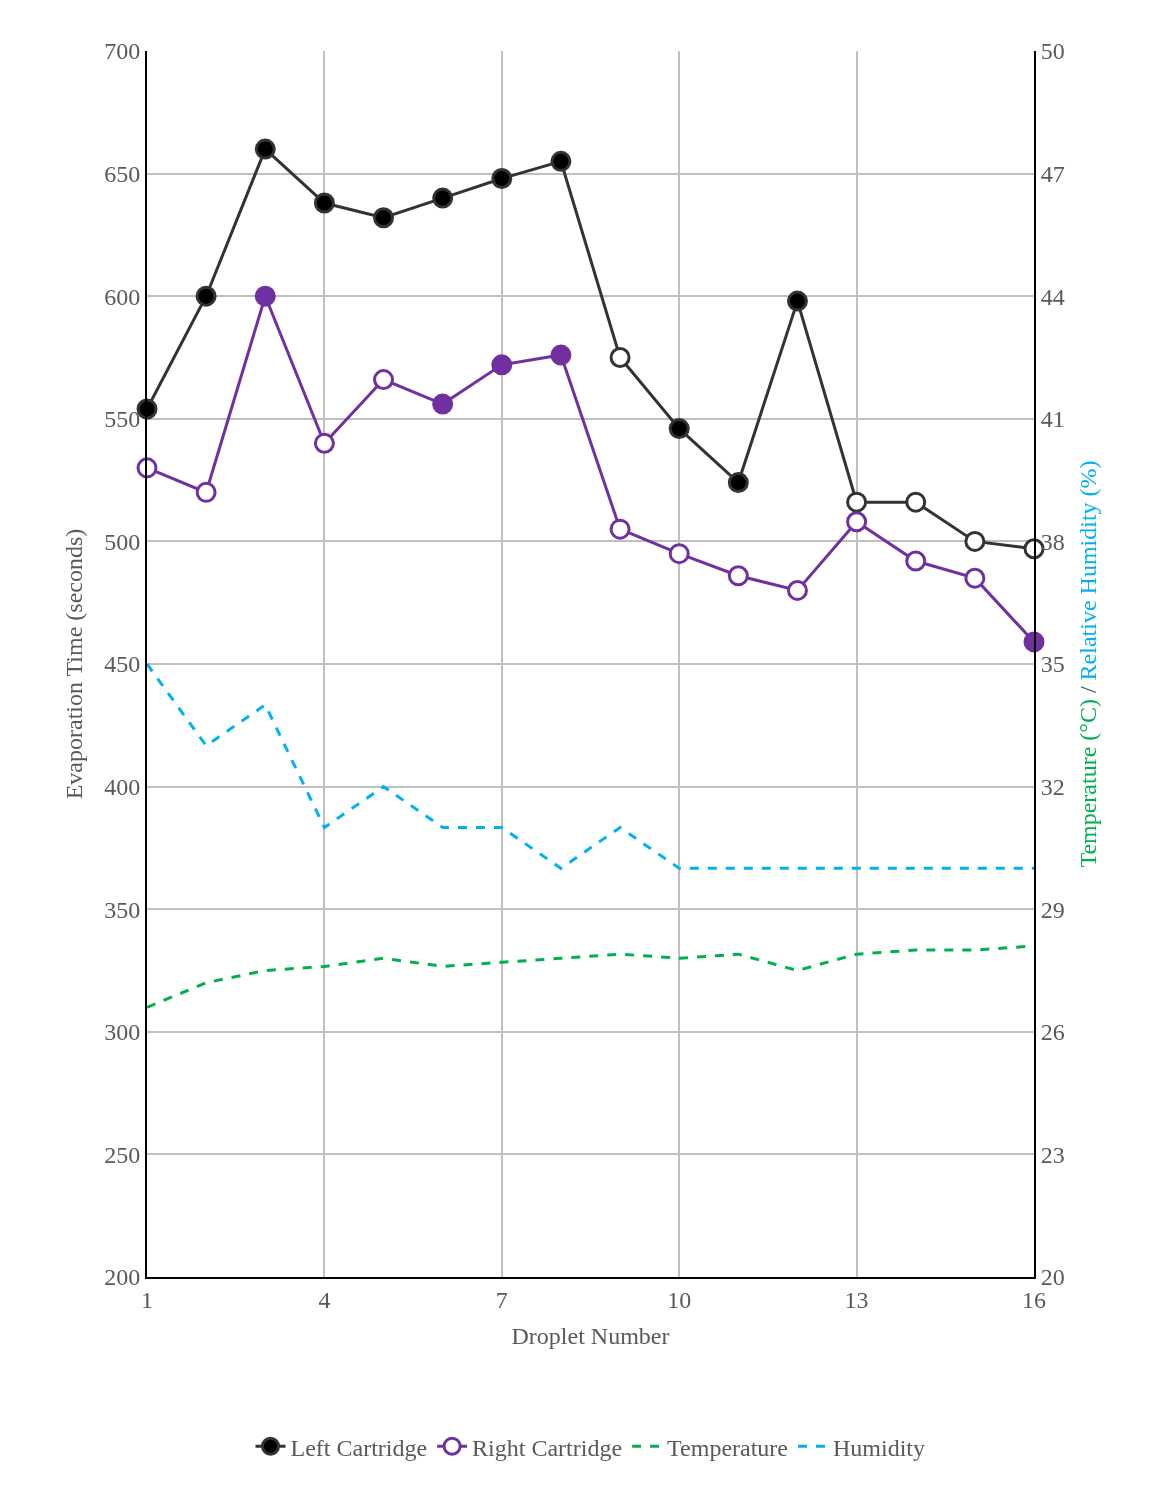 The width and height of the screenshot is (1157, 1496). Describe the element at coordinates (122, 1277) in the screenshot. I see `y-tick-label: 200` at that location.